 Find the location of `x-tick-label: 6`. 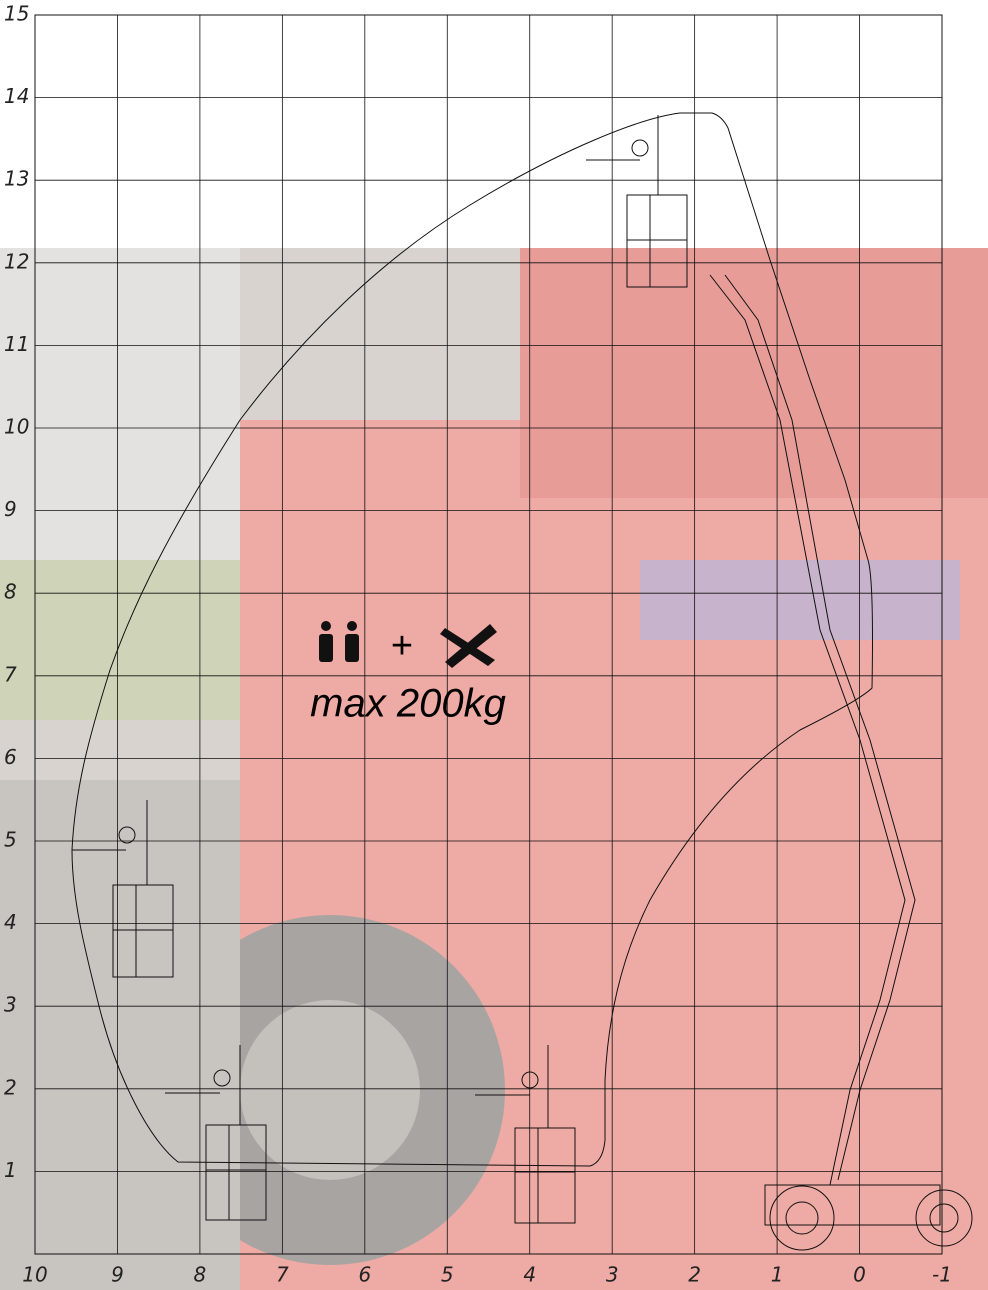

x-tick-label: 6 is located at coordinates (364, 1275).